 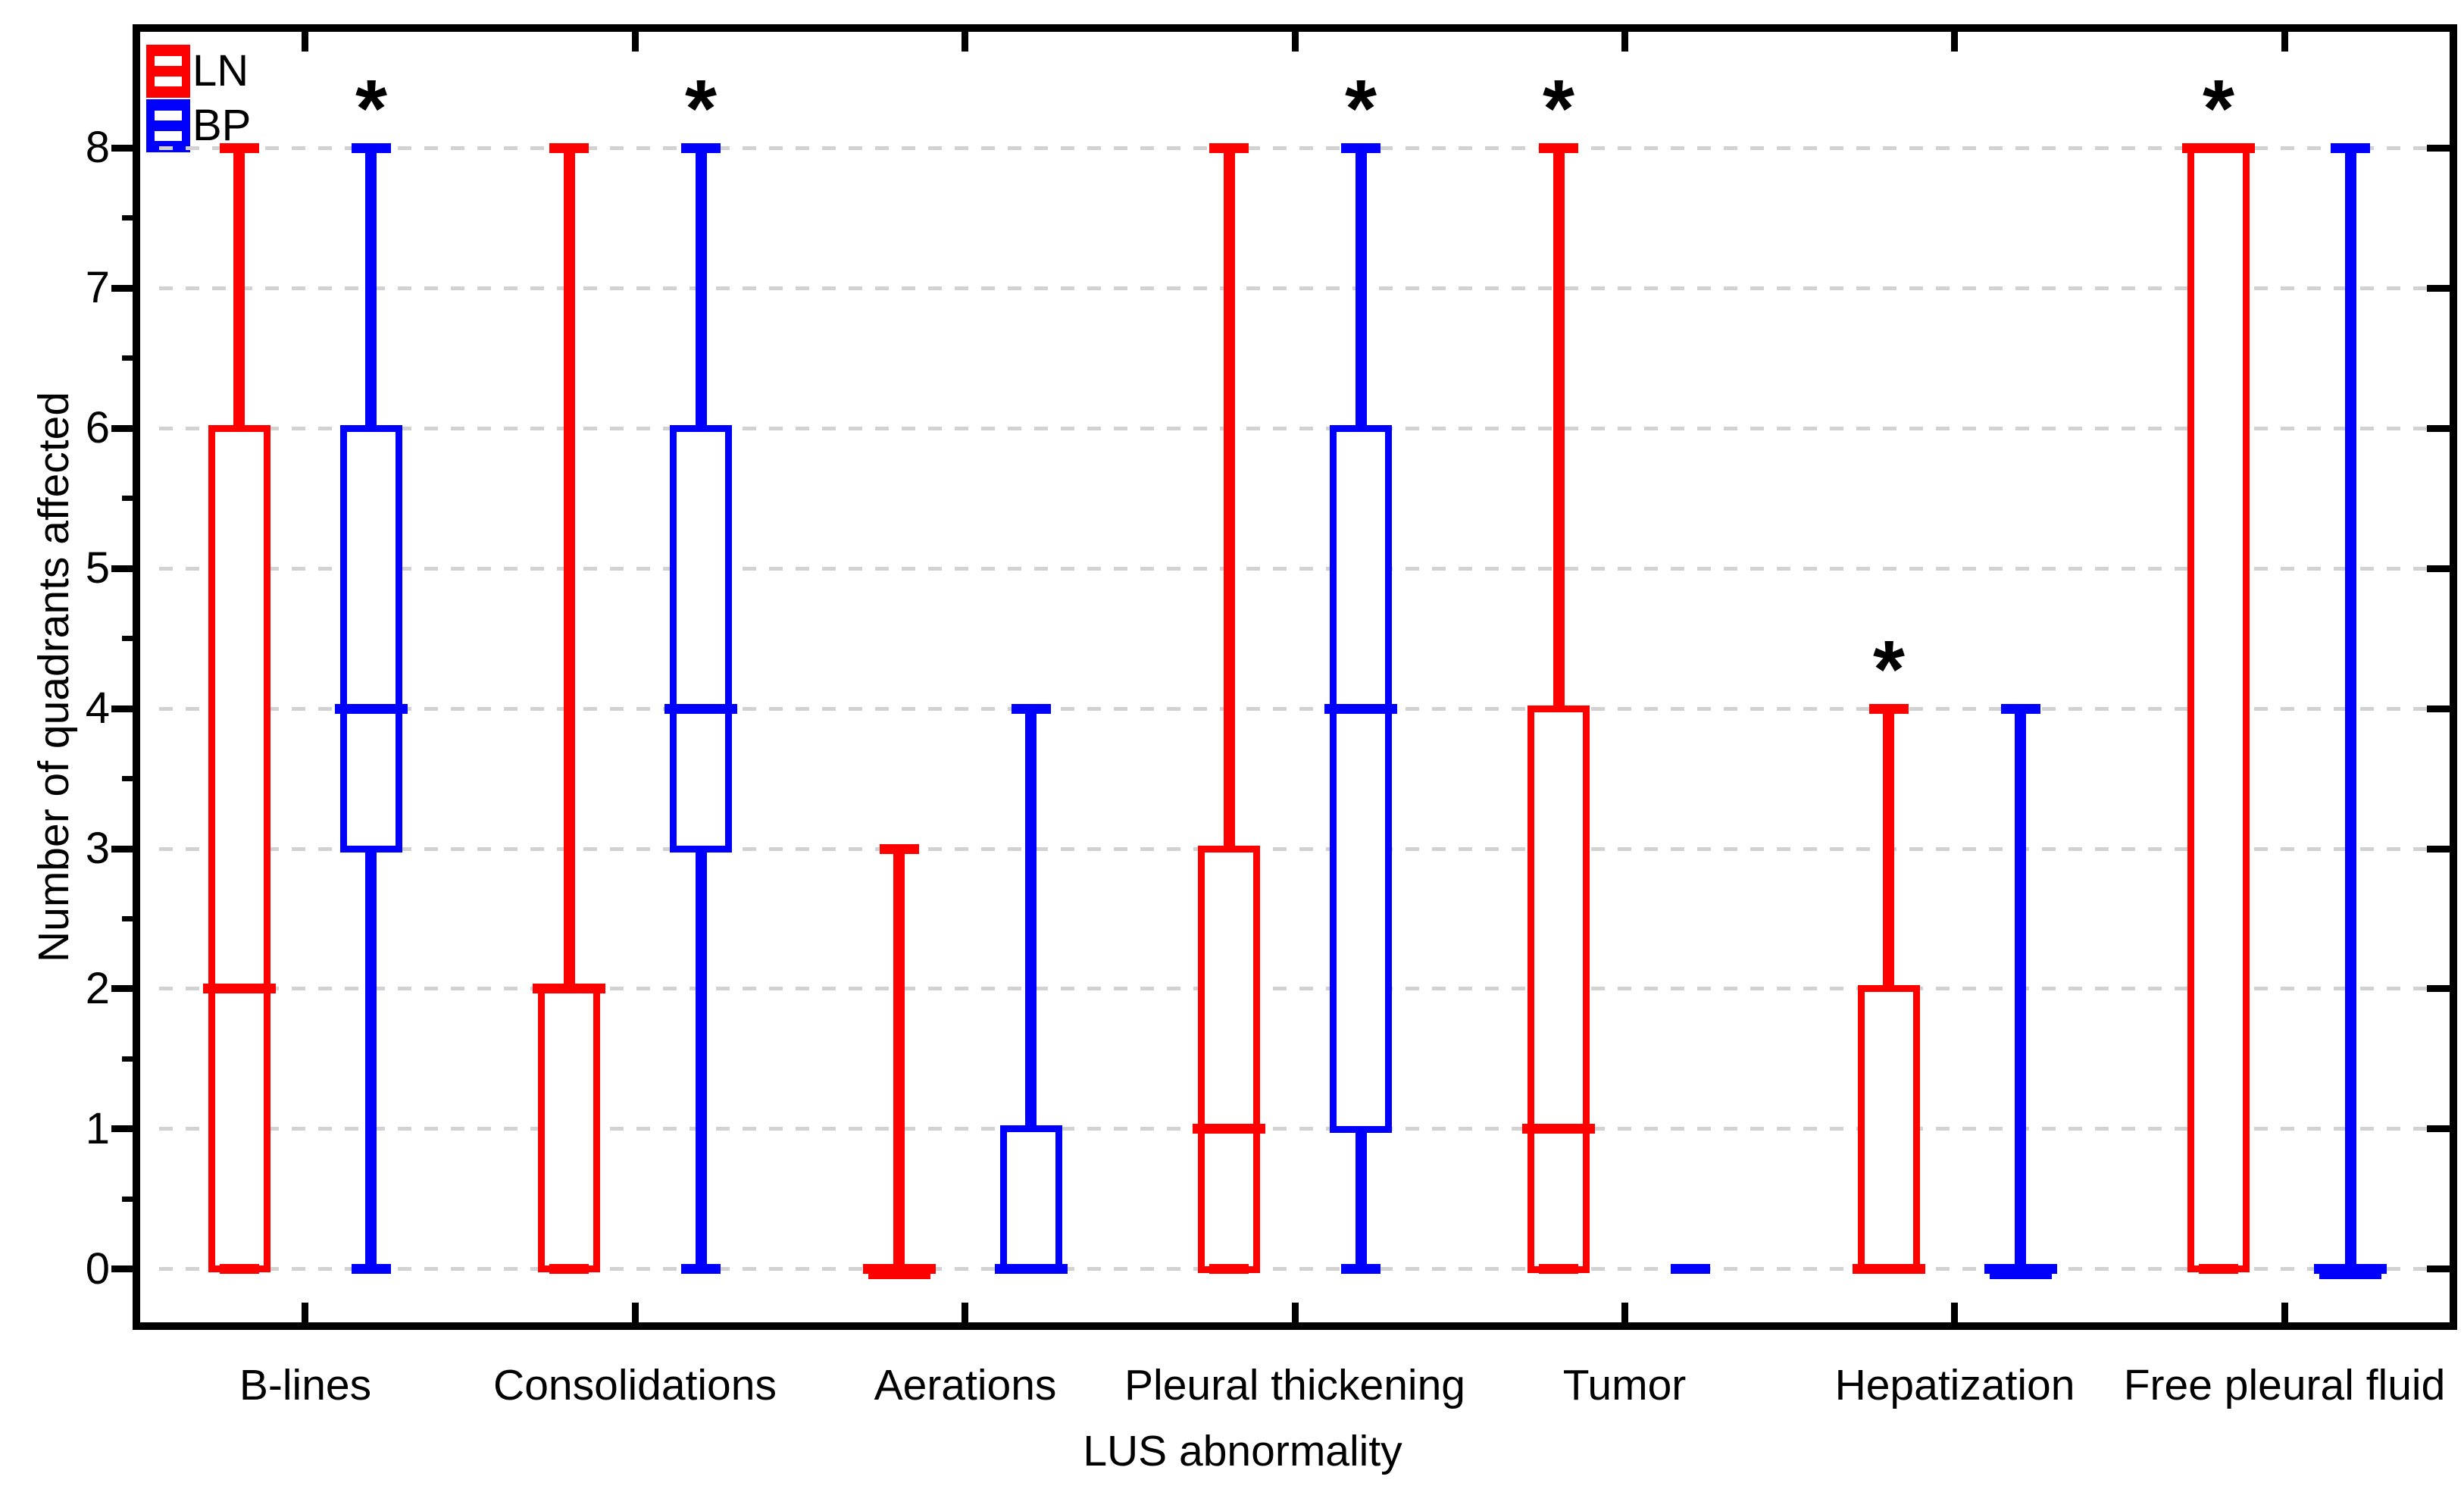 I want to click on y-tick-label-8: 8, so click(x=97, y=148).